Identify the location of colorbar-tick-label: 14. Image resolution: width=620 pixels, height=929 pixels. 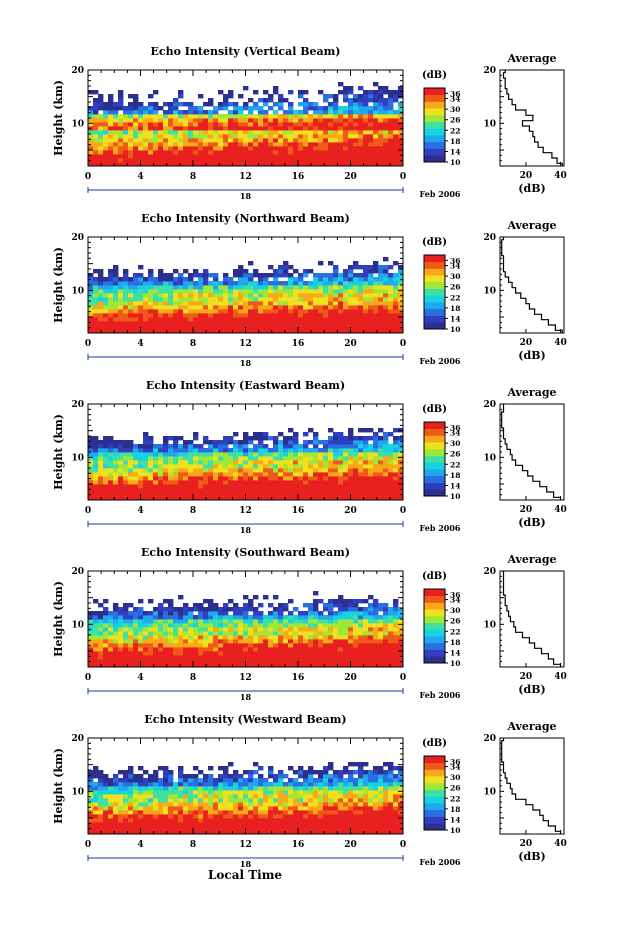
(455, 318).